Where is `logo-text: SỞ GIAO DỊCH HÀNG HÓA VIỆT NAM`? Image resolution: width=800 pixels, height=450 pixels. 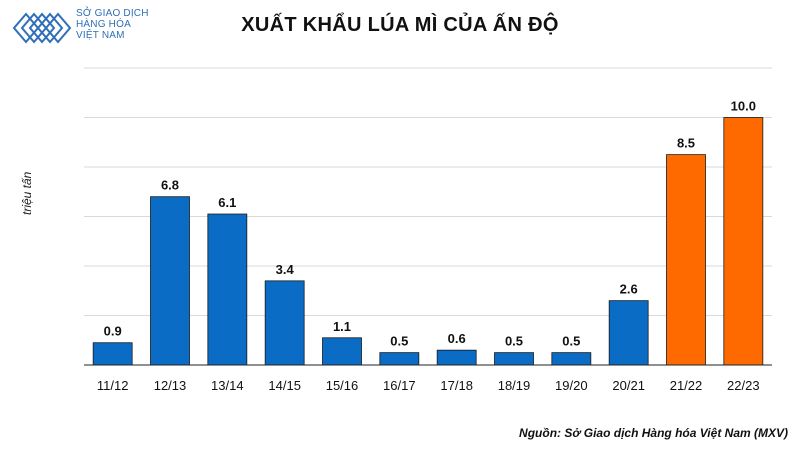
logo-text: SỞ GIAO DỊCH HÀNG HÓA VIỆT NAM is located at coordinates (112, 24).